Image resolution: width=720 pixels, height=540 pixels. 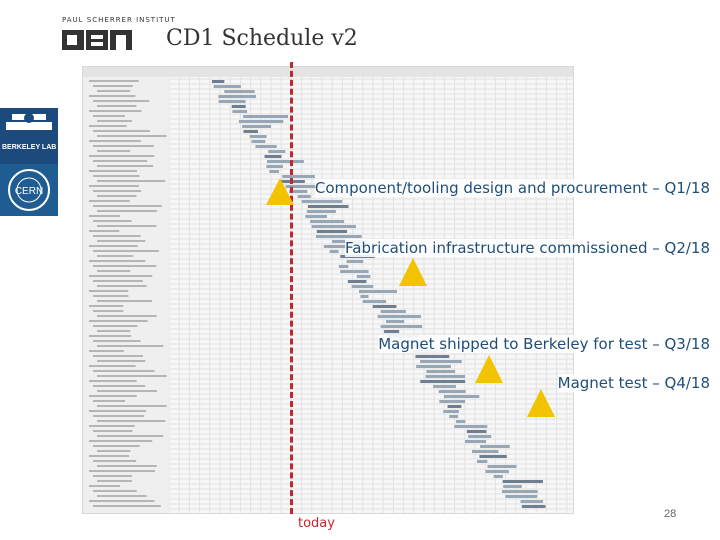 I want to click on cern-logo-text: CERN, so click(x=29, y=191).